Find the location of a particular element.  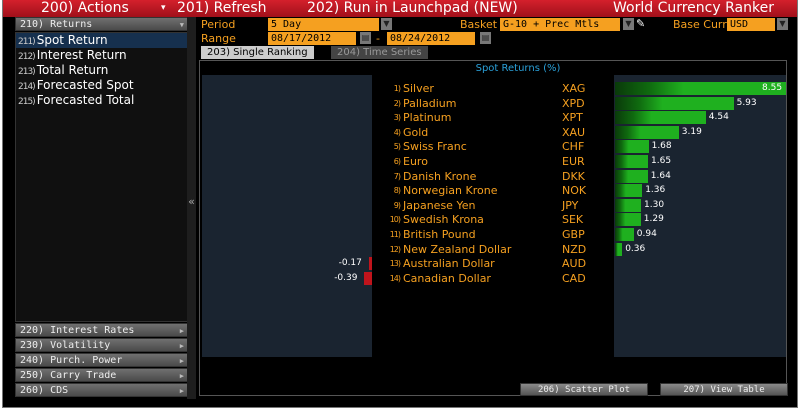

currency-name: Silver is located at coordinates (418, 88).